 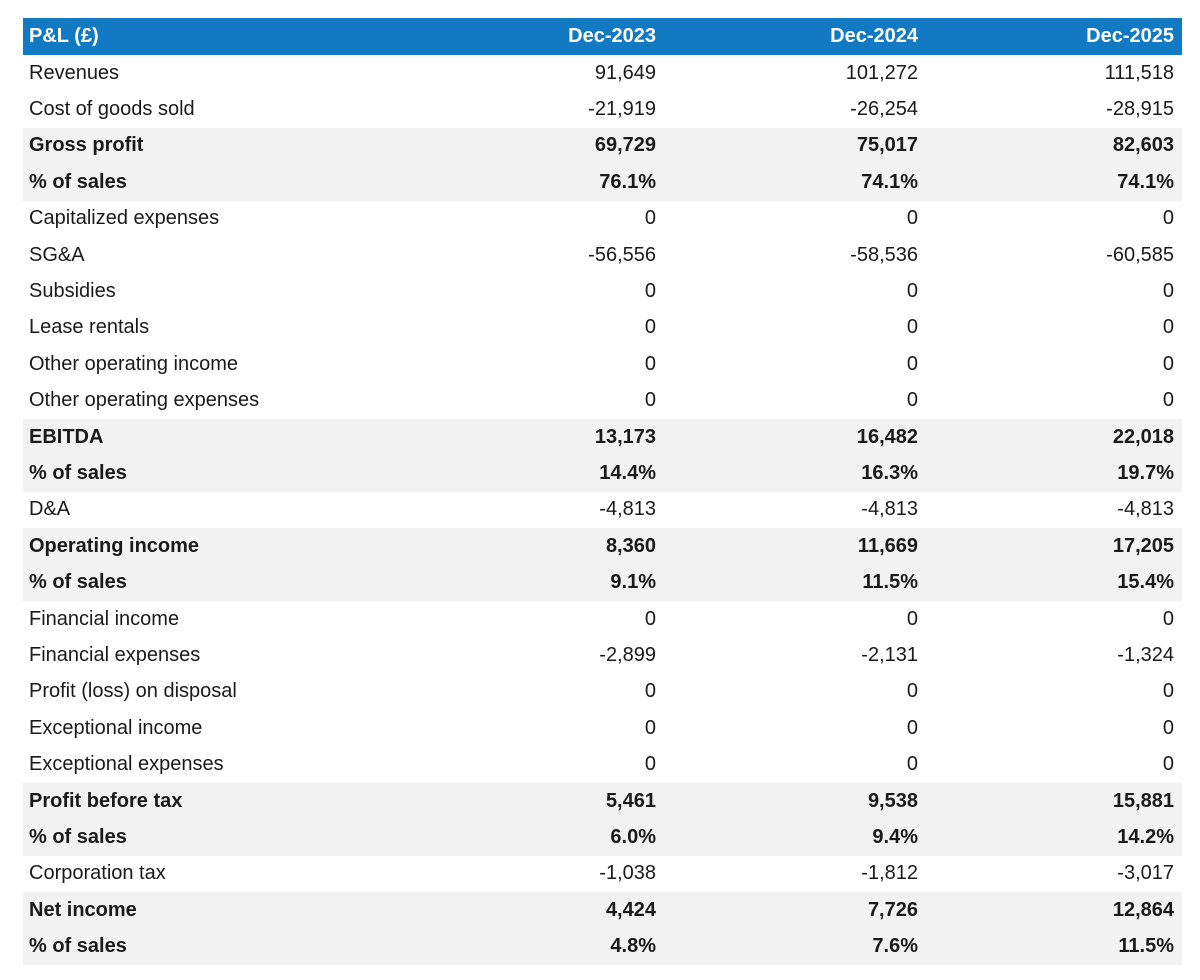 What do you see at coordinates (895, 946) in the screenshot?
I see `row-value: 7.6%` at bounding box center [895, 946].